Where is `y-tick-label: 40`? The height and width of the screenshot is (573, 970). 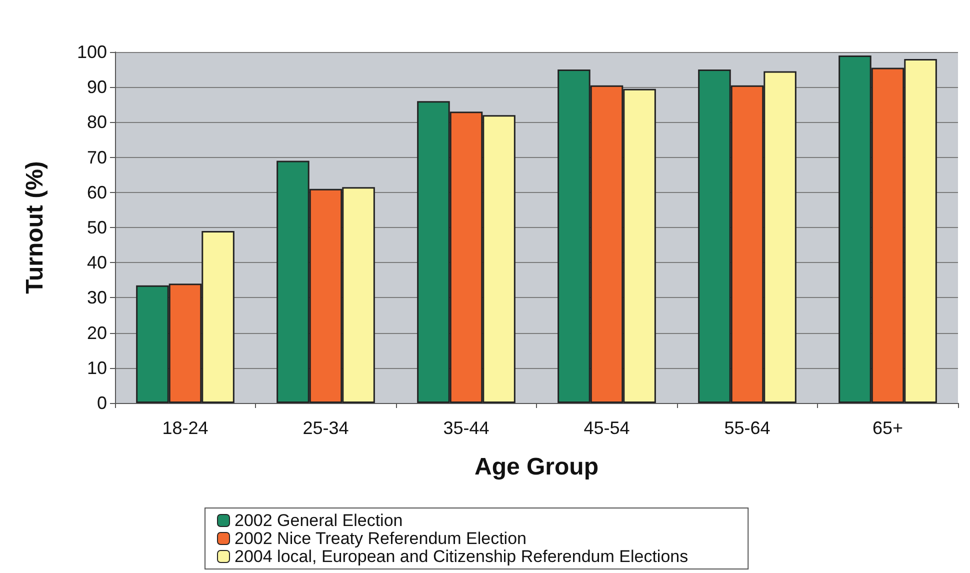 y-tick-label: 40 is located at coordinates (96, 262).